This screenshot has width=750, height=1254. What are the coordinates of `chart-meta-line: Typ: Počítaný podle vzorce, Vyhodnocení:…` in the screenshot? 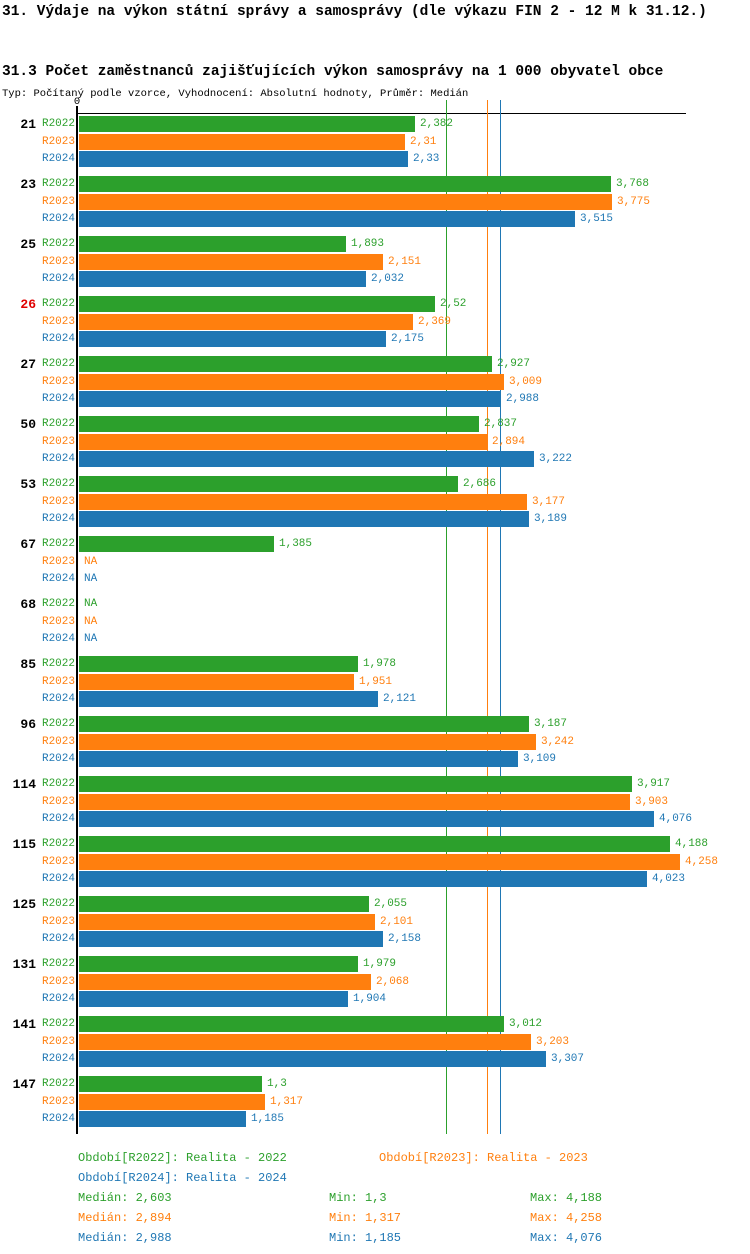 It's located at (235, 94).